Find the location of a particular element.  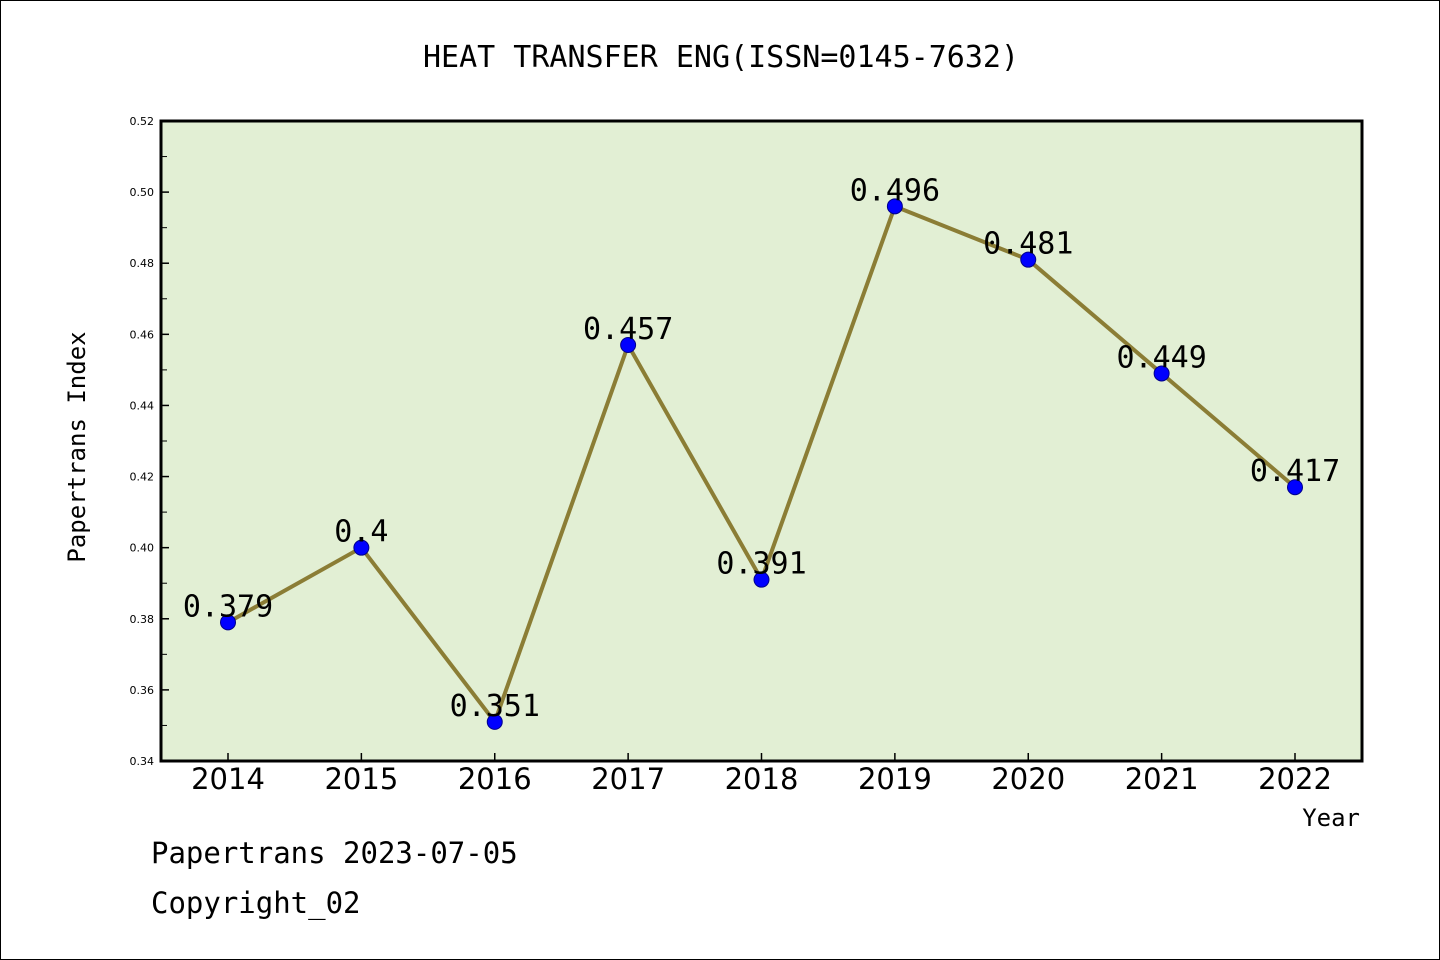

data-label-2018: 0.391 is located at coordinates (761, 564).